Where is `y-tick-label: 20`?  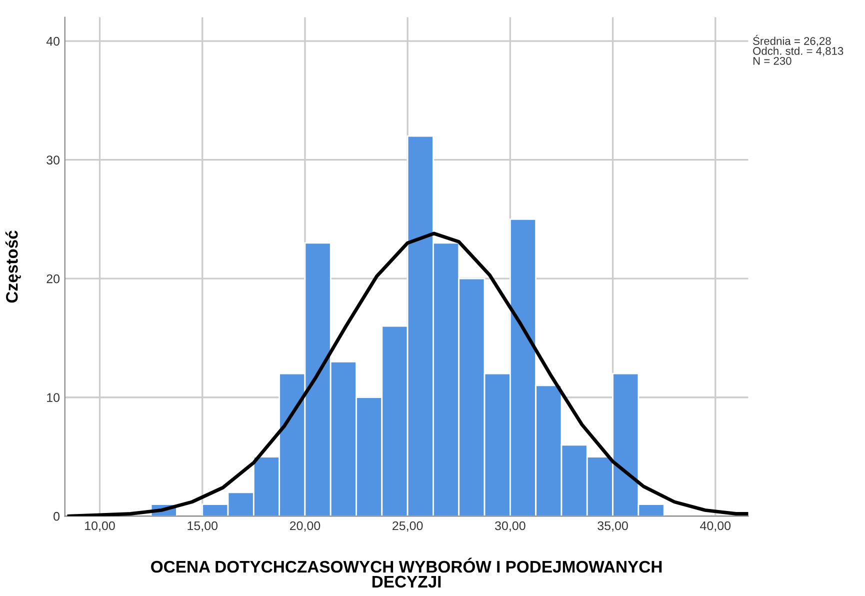 y-tick-label: 20 is located at coordinates (53, 279).